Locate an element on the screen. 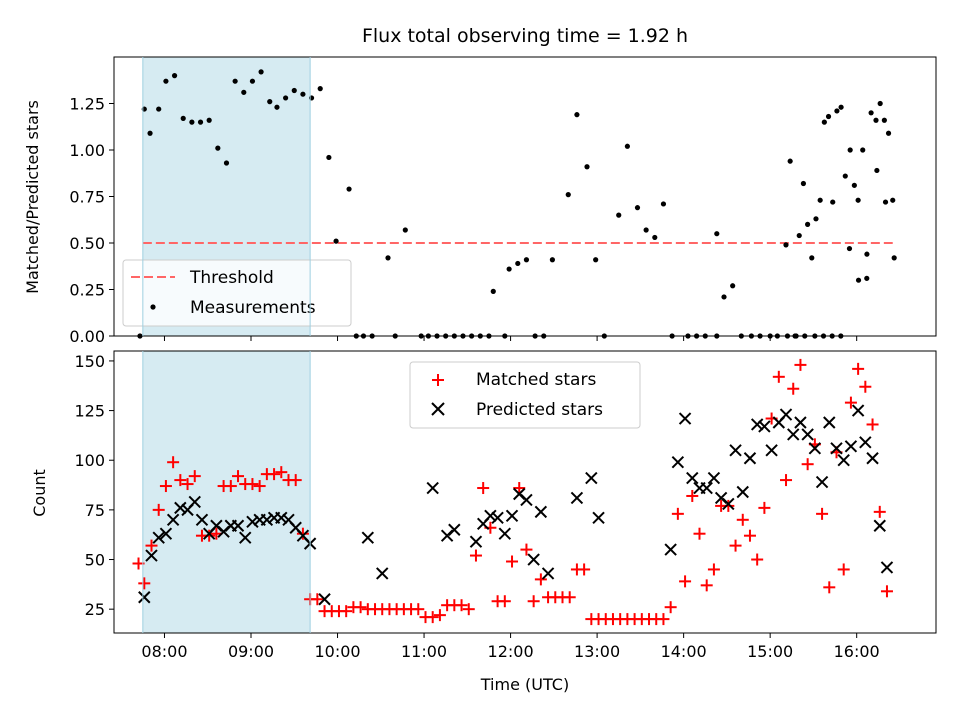 Image resolution: width=960 pixels, height=720 pixels. bottom-legend: Matched stars Predicted stars is located at coordinates (525, 395).